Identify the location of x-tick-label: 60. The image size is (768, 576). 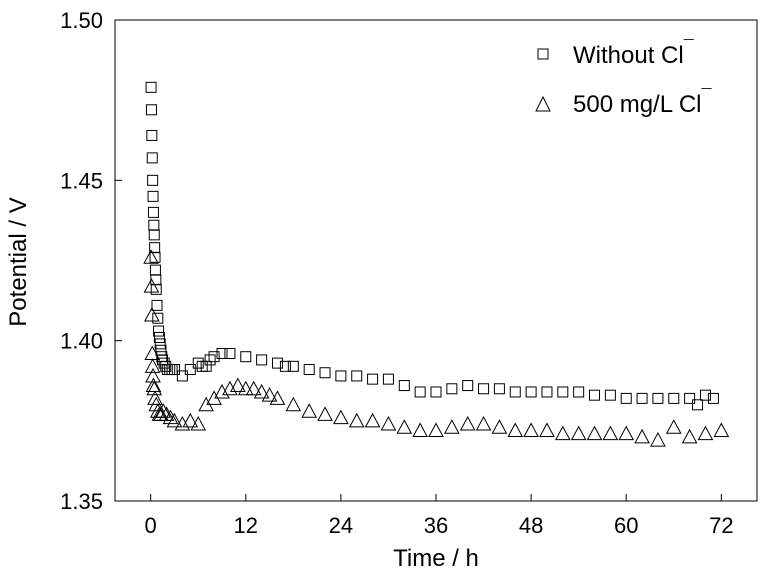
(626, 525).